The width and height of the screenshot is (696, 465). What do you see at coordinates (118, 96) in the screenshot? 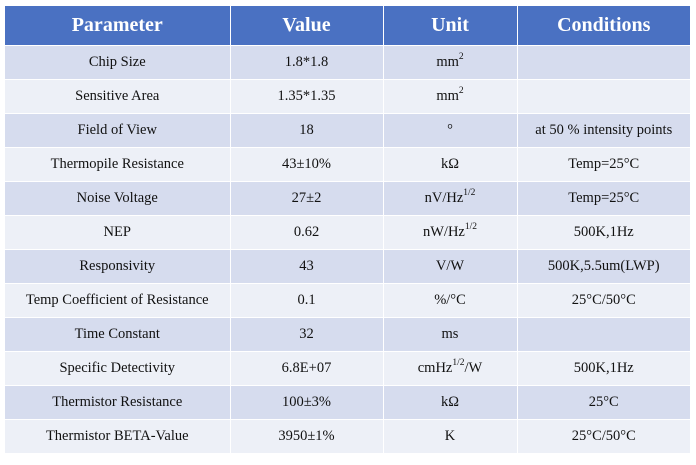
I see `cell-parameter: Sensitive Area` at bounding box center [118, 96].